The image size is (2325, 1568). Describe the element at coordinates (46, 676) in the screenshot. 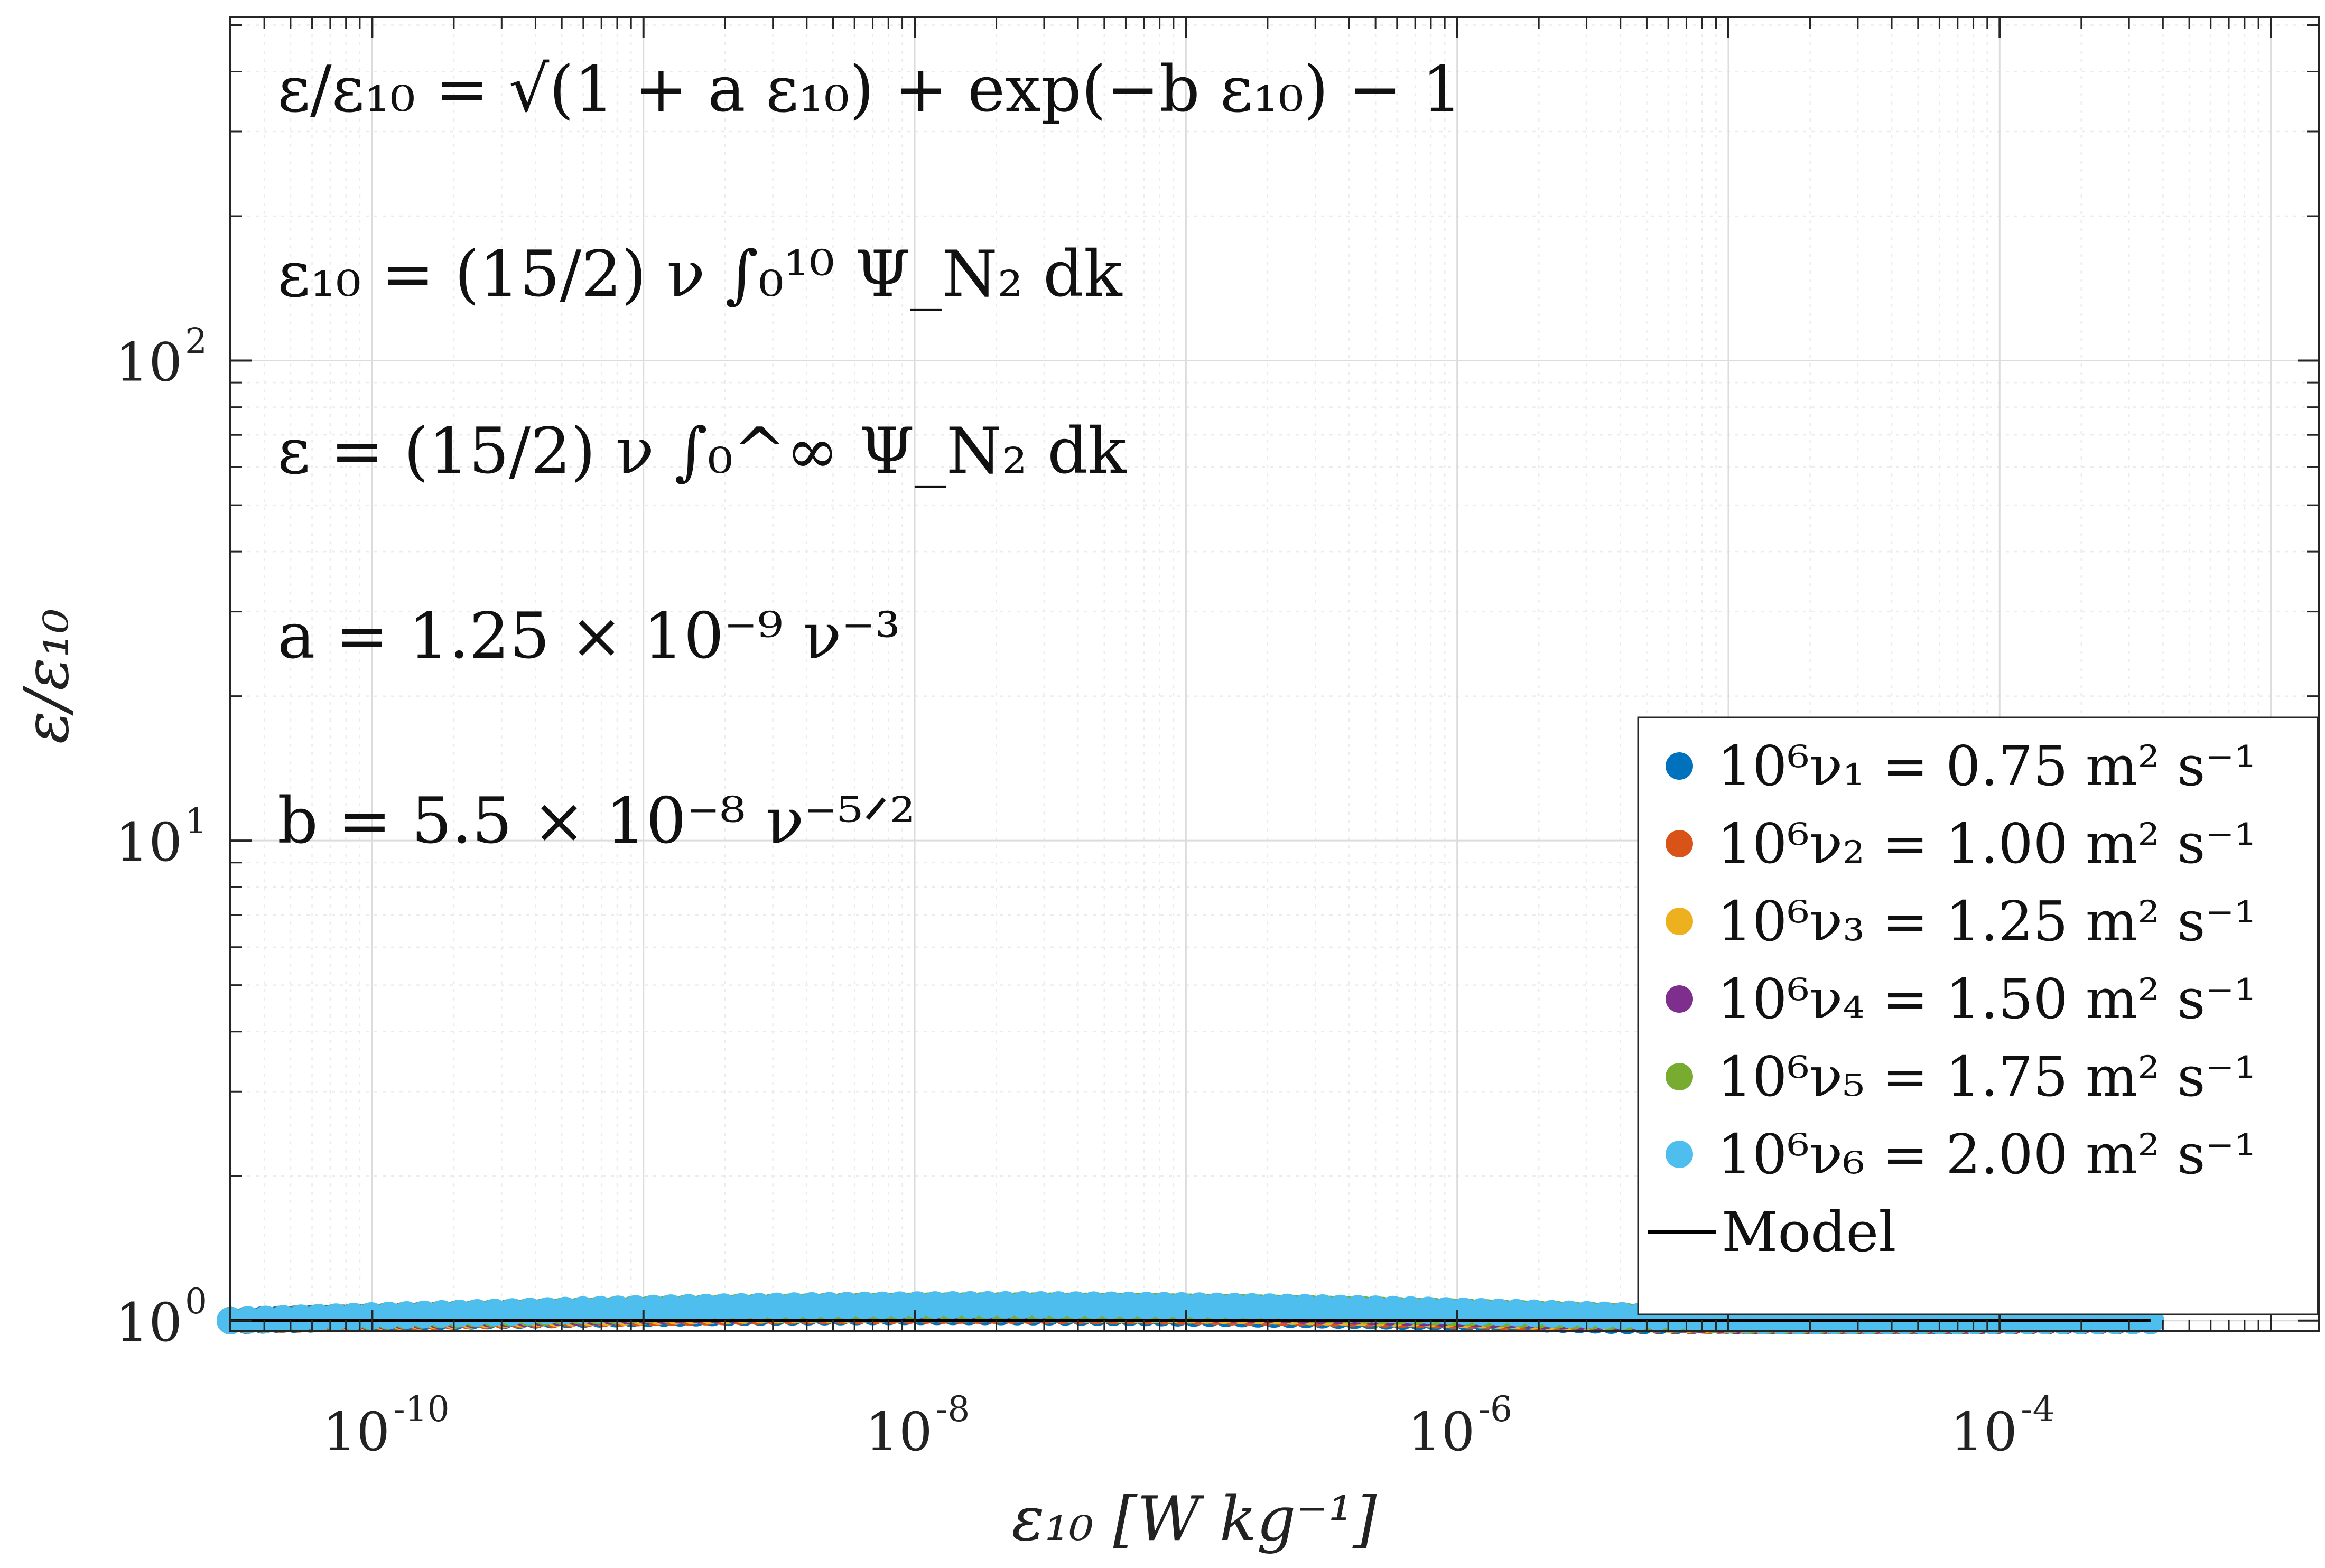

I see `y-axis-label: ε/ε₁₀` at that location.